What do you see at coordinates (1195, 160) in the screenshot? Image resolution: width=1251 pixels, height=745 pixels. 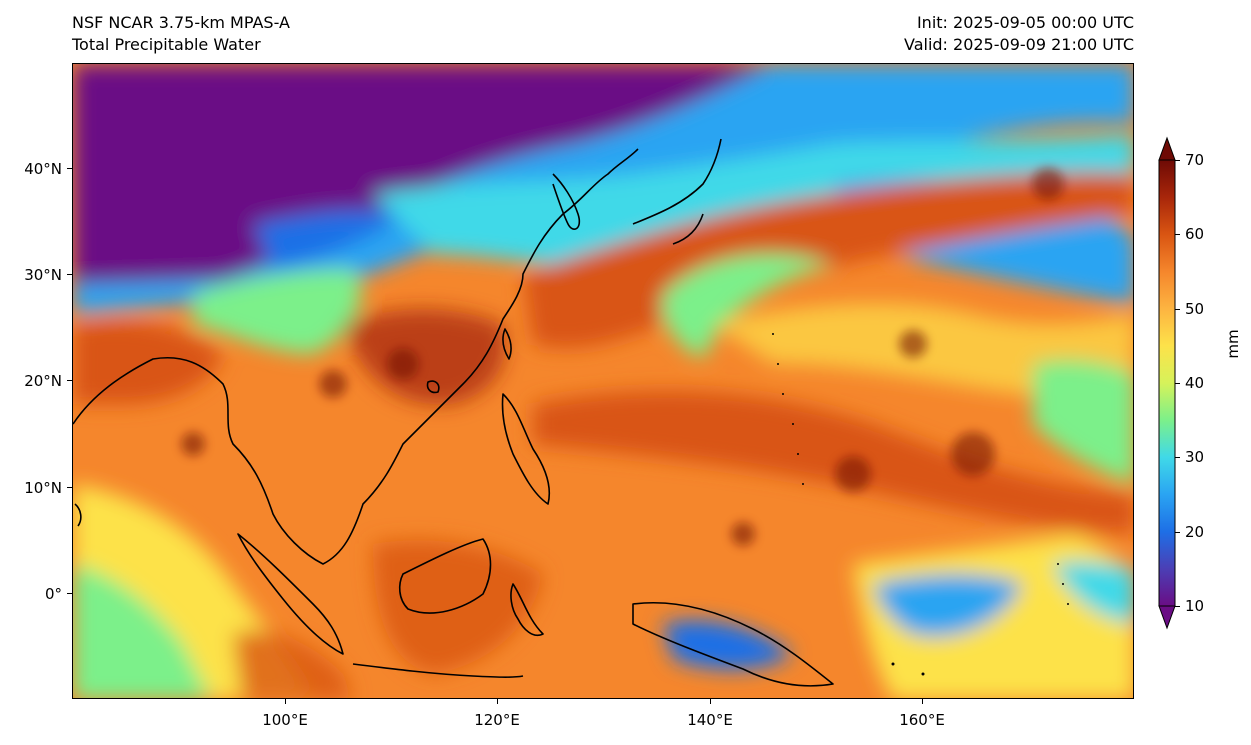 I see `colorbar-tick-label: 70` at bounding box center [1195, 160].